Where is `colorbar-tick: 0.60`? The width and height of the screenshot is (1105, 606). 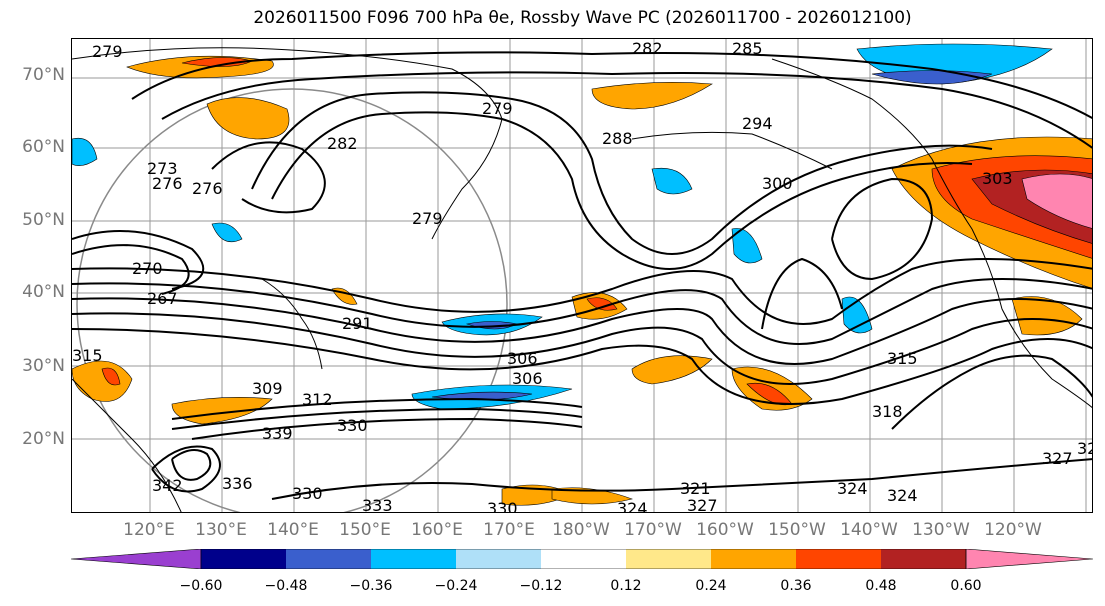
colorbar-tick: 0.60 is located at coordinates (966, 586).